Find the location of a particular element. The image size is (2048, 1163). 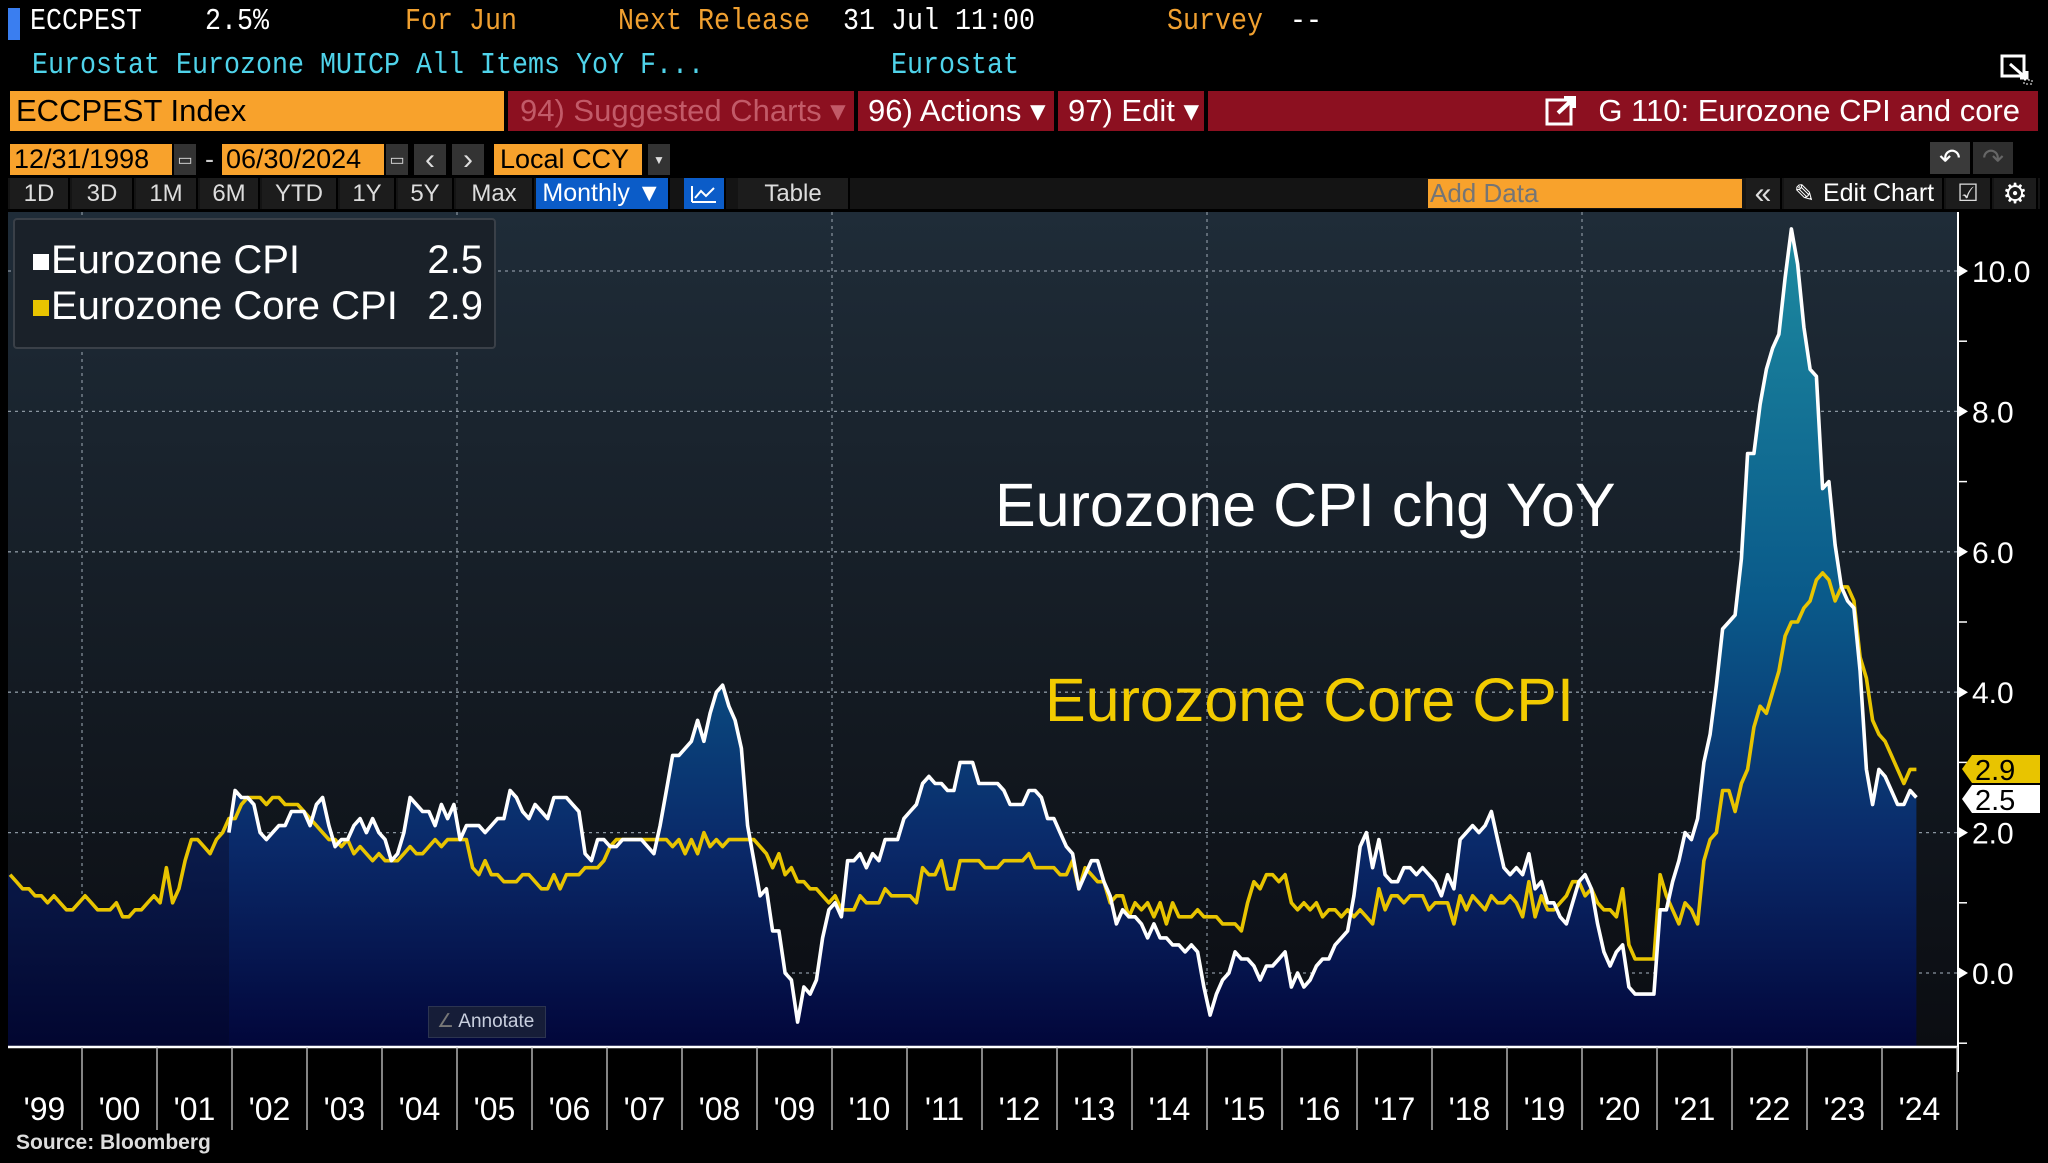

legend-label-cpi: Eurozone CPI is located at coordinates (176, 260).